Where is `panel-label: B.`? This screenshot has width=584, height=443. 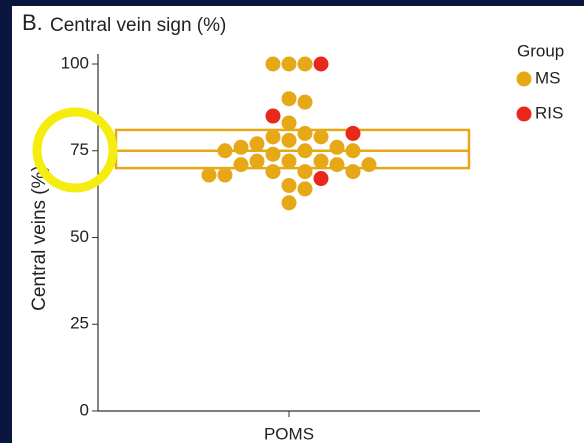
panel-label: B. is located at coordinates (32, 22).